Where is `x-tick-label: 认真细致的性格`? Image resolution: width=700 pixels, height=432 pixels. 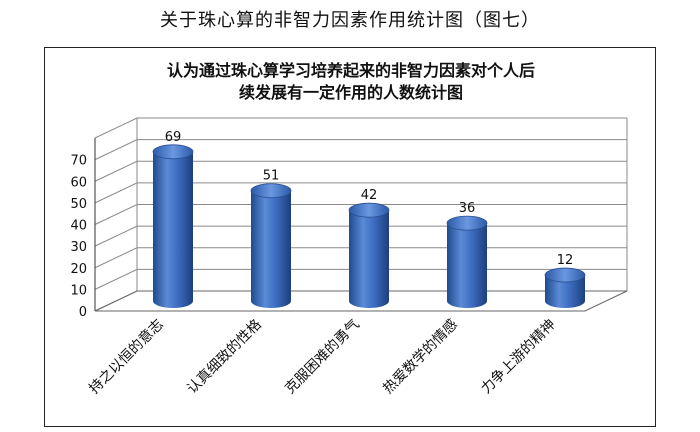 x-tick-label: 认真细致的性格 is located at coordinates (224, 357).